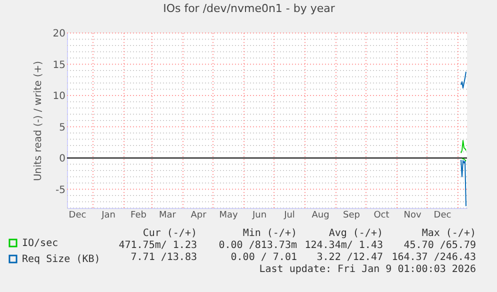  Describe the element at coordinates (59, 65) in the screenshot. I see `y-tick-label: 15` at that location.